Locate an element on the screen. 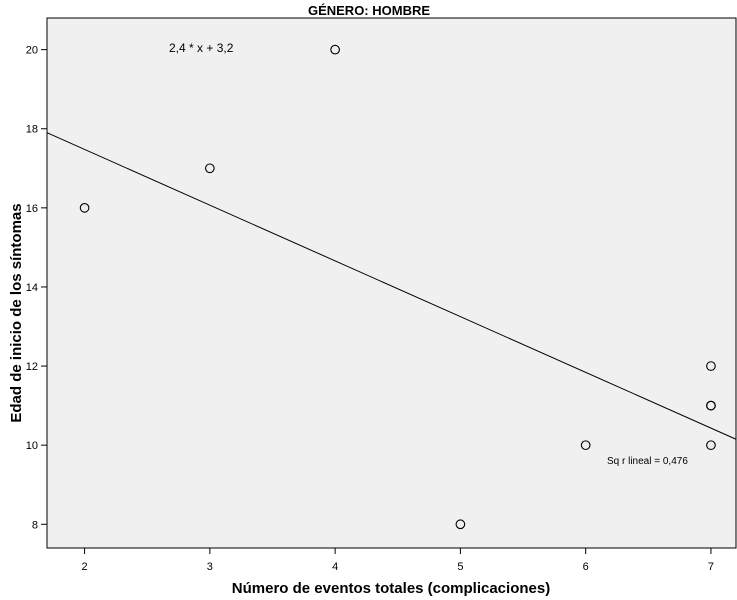 This screenshot has height=600, width=737. y-tick-label: 14 is located at coordinates (32, 288).